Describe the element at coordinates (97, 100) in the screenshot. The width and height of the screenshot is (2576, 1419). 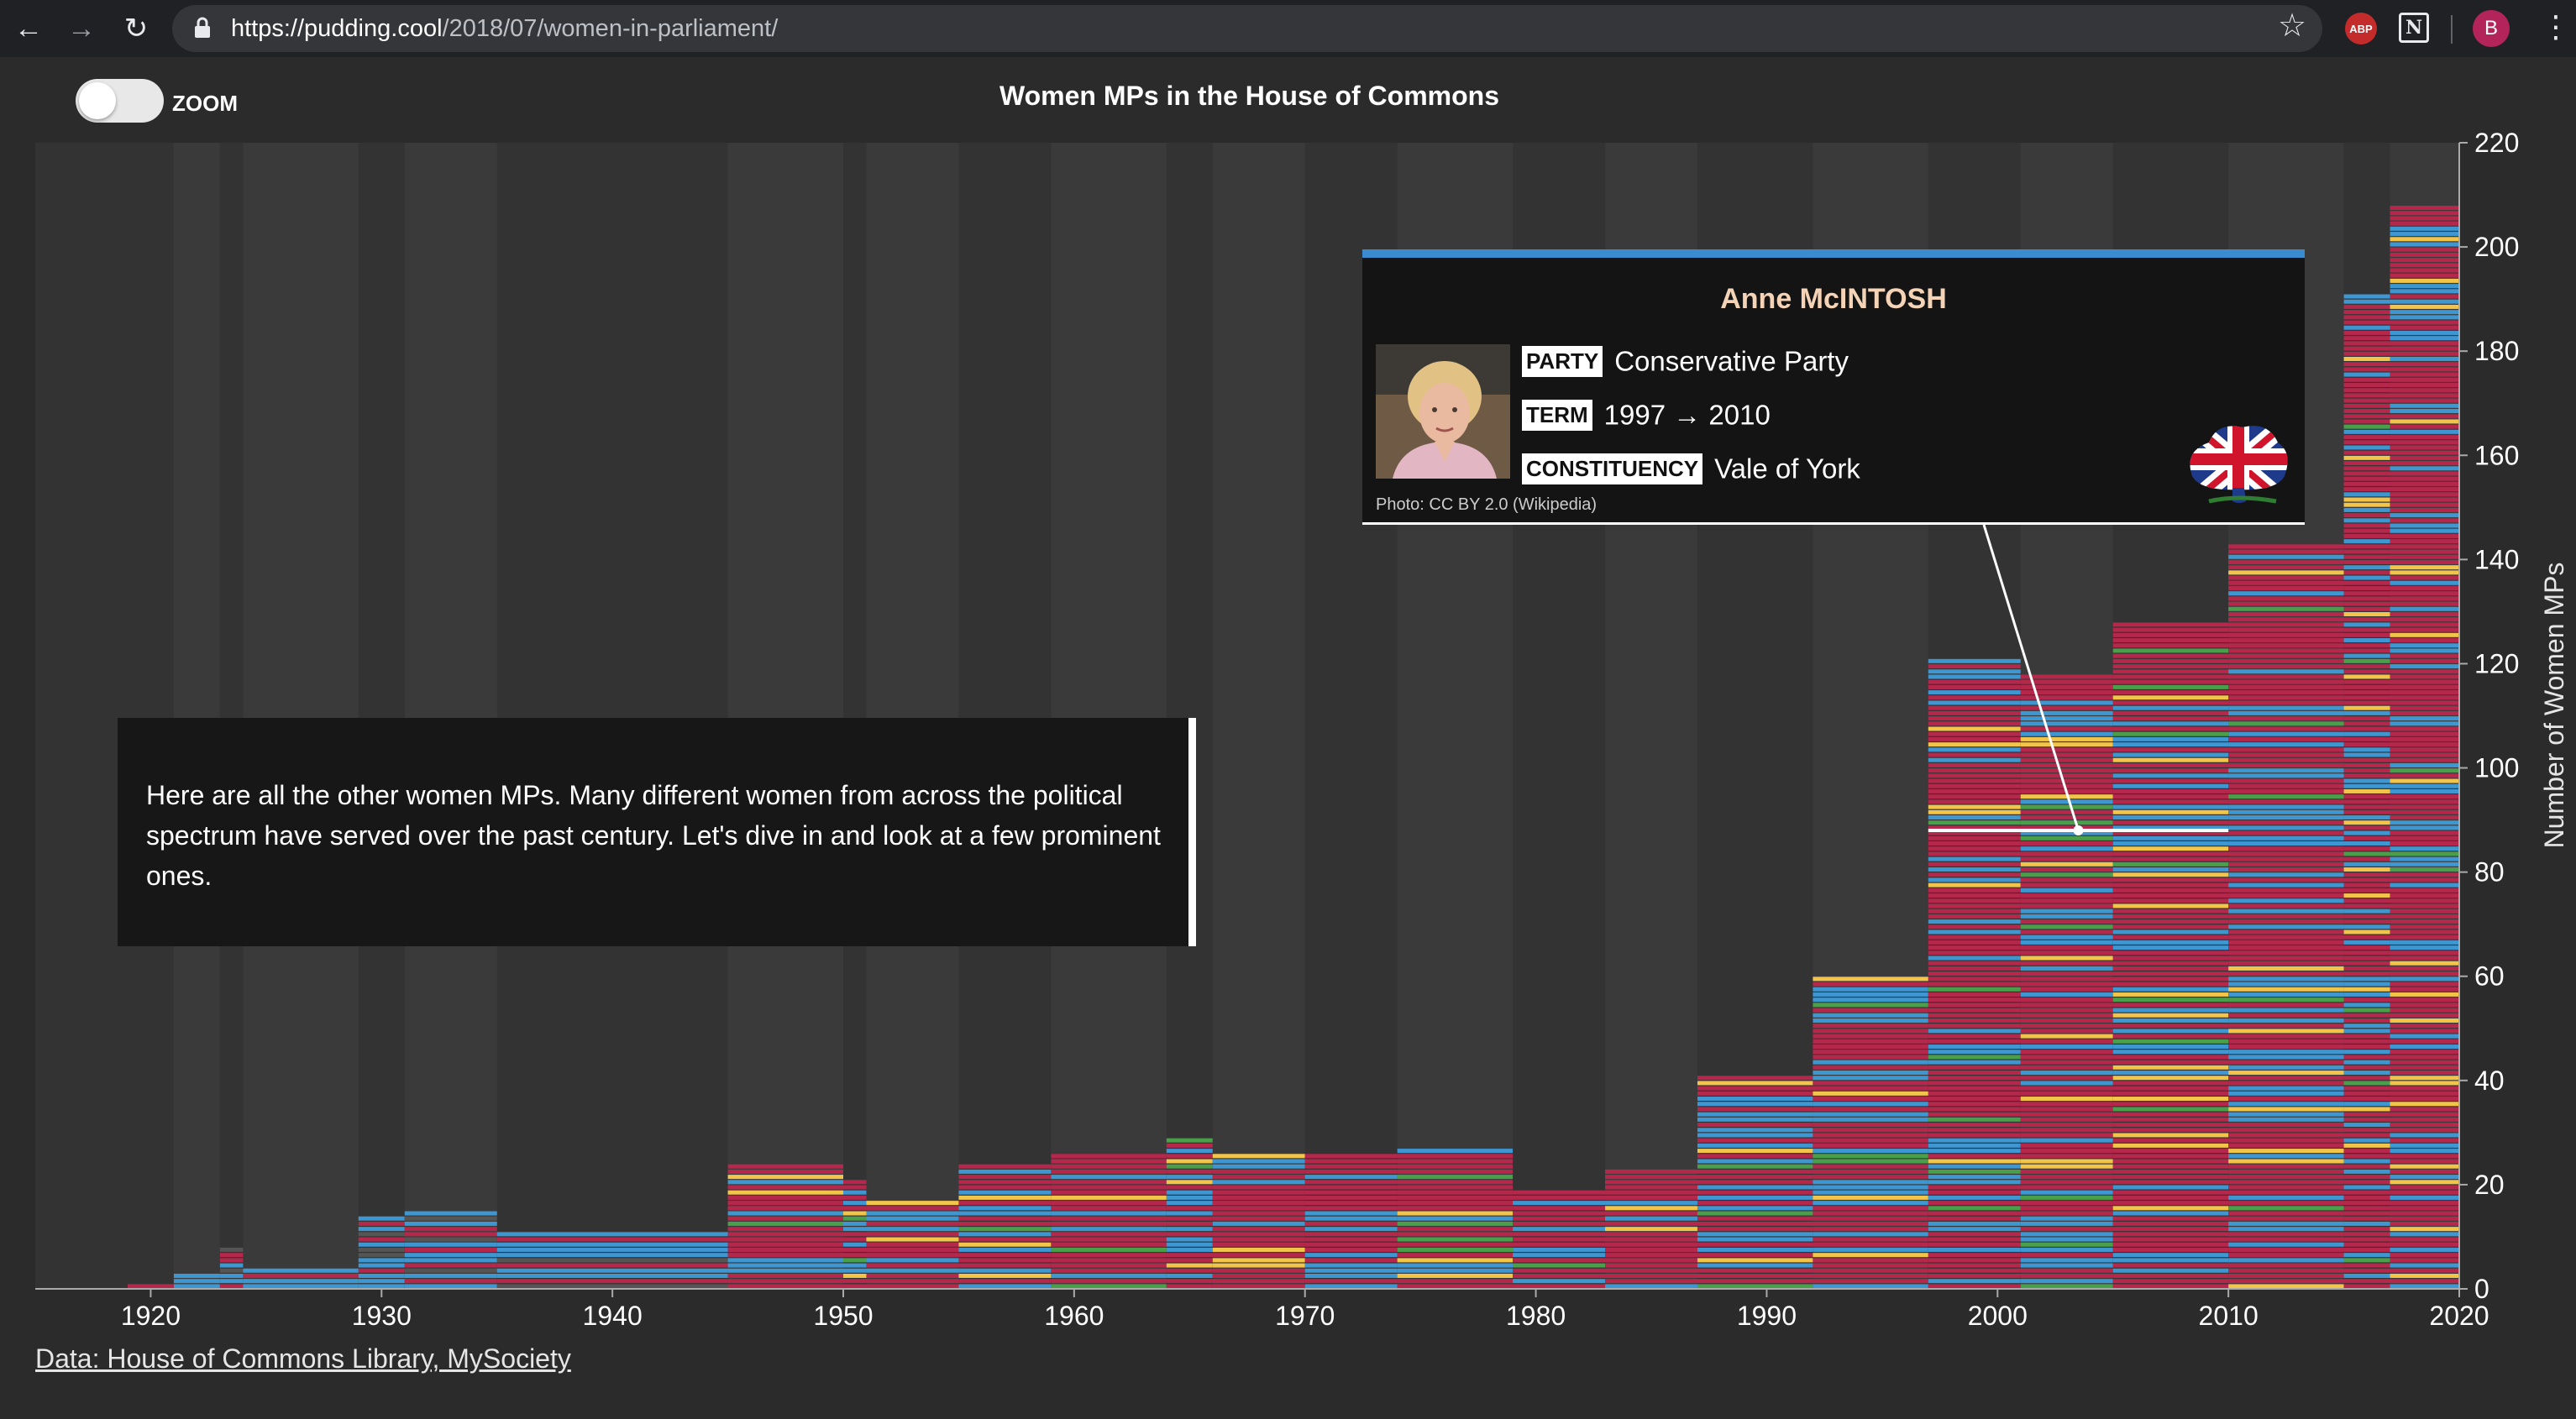
I see `toggle-knob` at that location.